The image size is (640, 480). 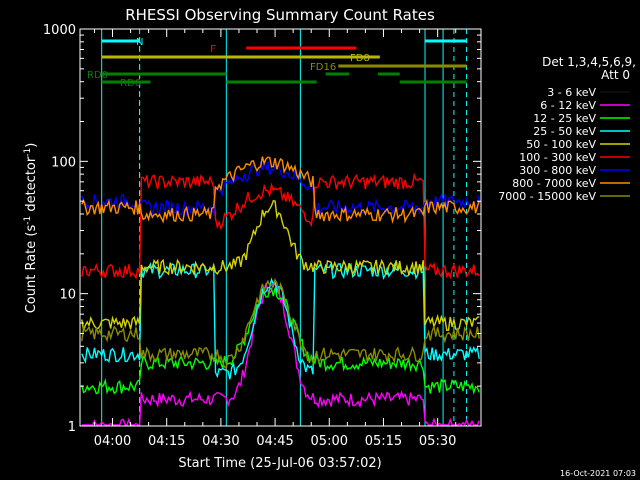 What do you see at coordinates (554, 183) in the screenshot?
I see `legend-entry-label: 800 - 7000 keV` at bounding box center [554, 183].